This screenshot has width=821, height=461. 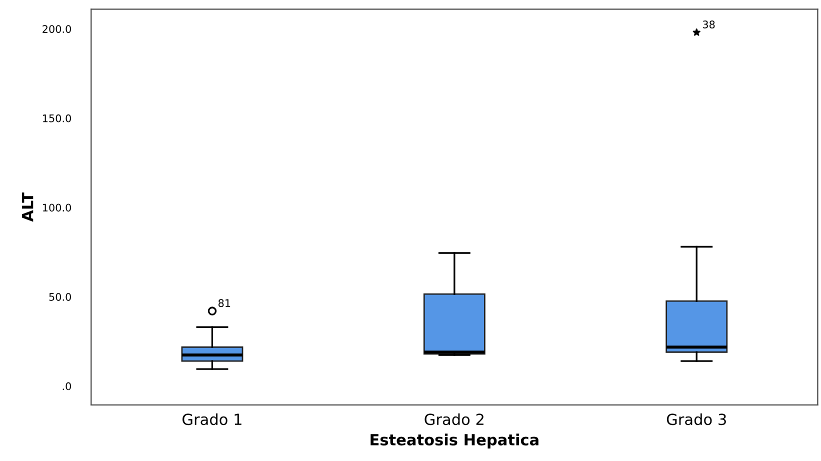 What do you see at coordinates (224, 303) in the screenshot?
I see `annotation: 81` at bounding box center [224, 303].